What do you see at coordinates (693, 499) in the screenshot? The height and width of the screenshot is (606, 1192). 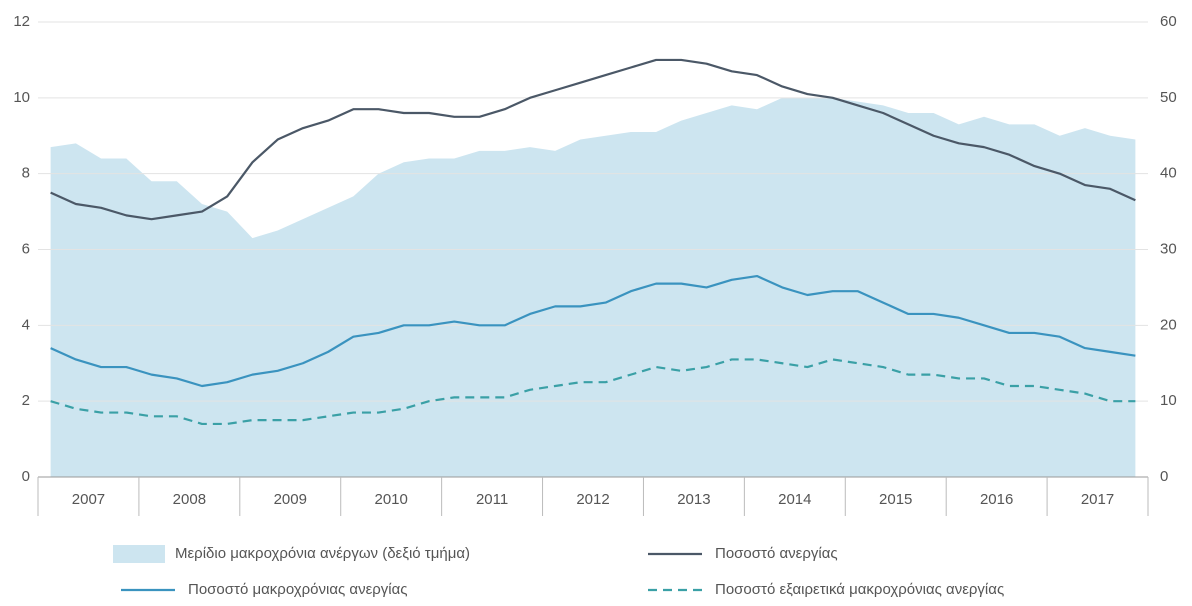 I see `x-tick-label: 2013` at bounding box center [693, 499].